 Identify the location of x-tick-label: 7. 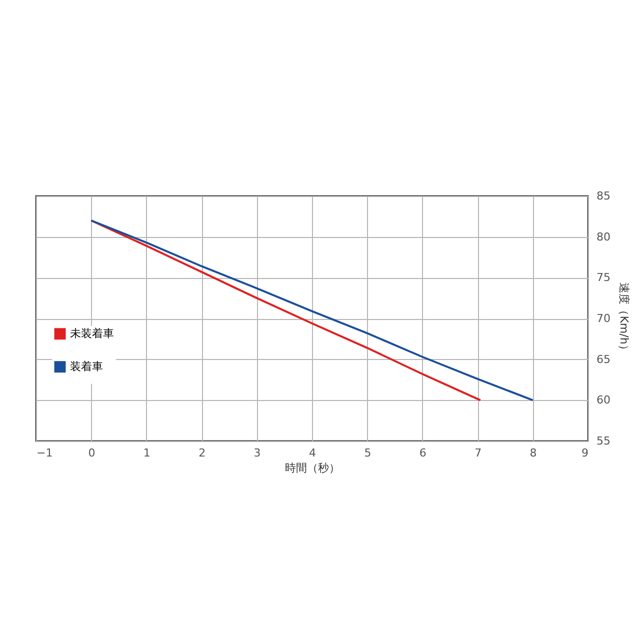
(478, 453).